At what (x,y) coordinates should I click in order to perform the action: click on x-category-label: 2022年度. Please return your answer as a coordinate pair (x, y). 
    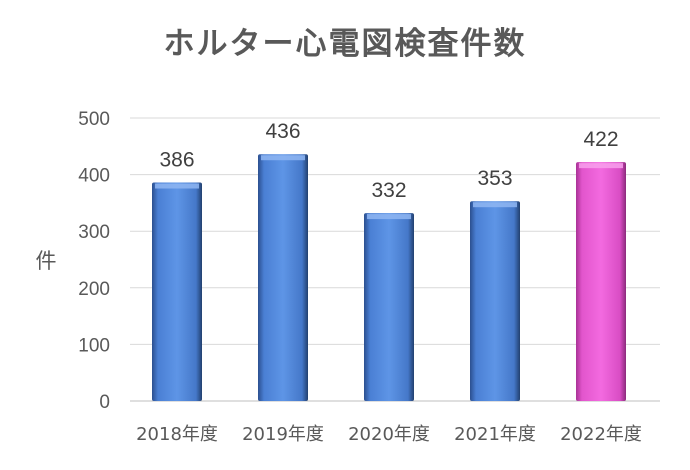
    Looking at the image, I should click on (601, 434).